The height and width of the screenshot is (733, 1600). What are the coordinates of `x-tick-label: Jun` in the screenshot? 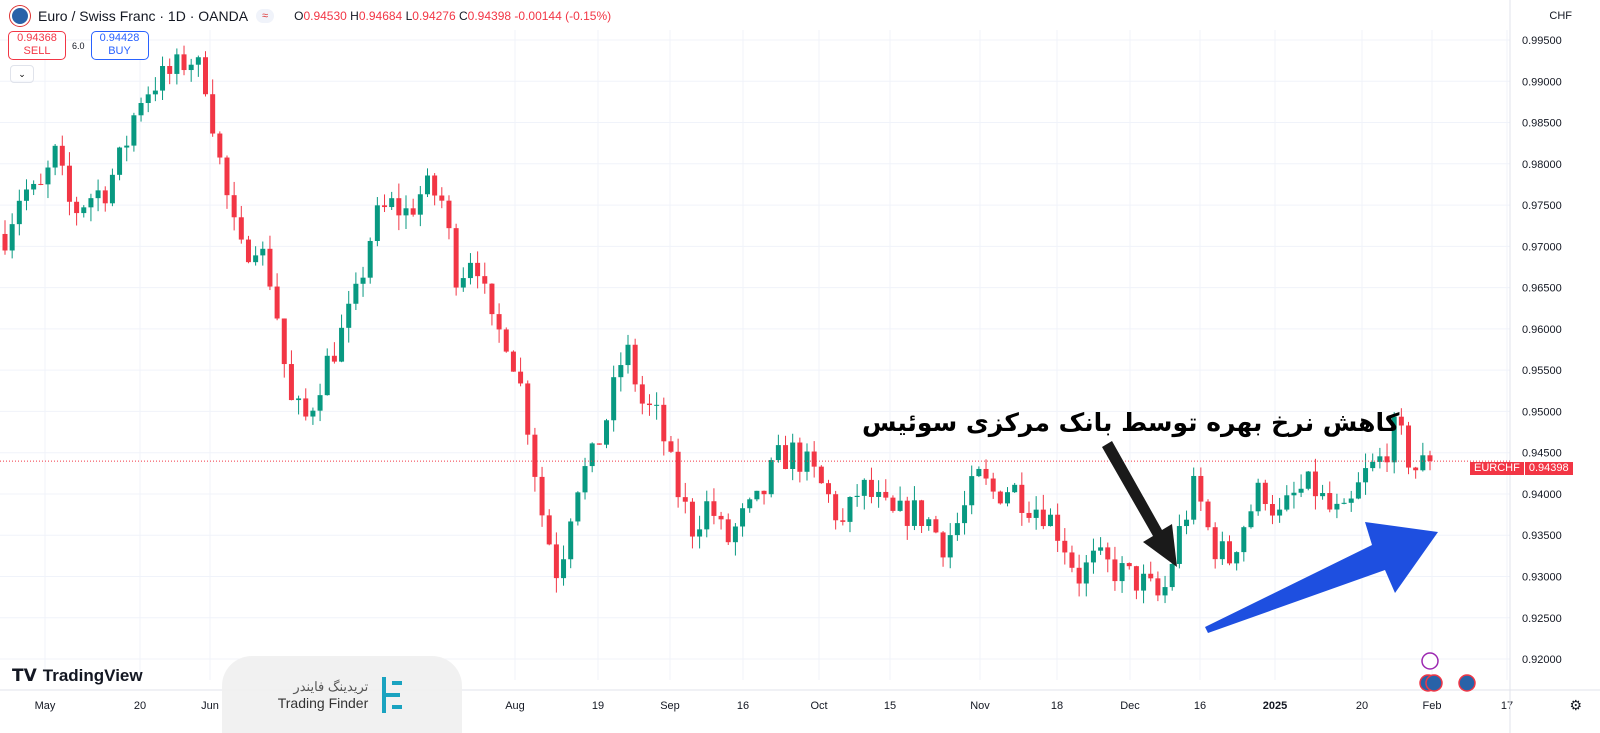 It's located at (210, 706).